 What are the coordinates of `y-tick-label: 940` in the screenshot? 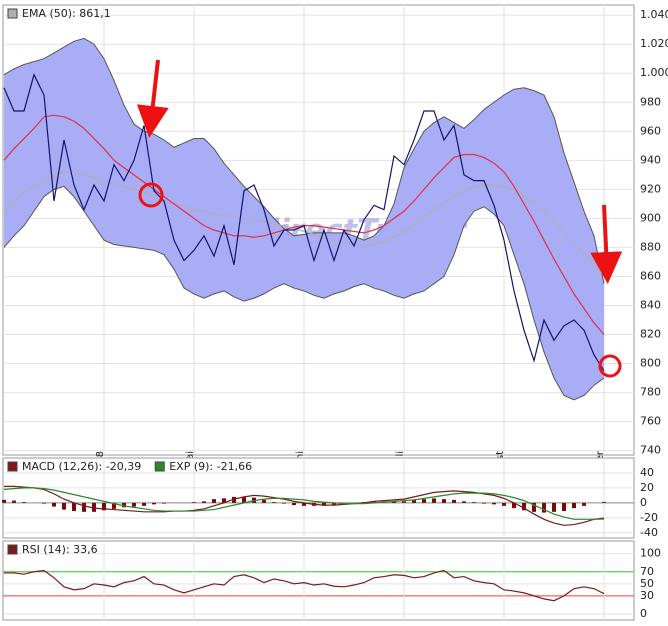 It's located at (650, 159).